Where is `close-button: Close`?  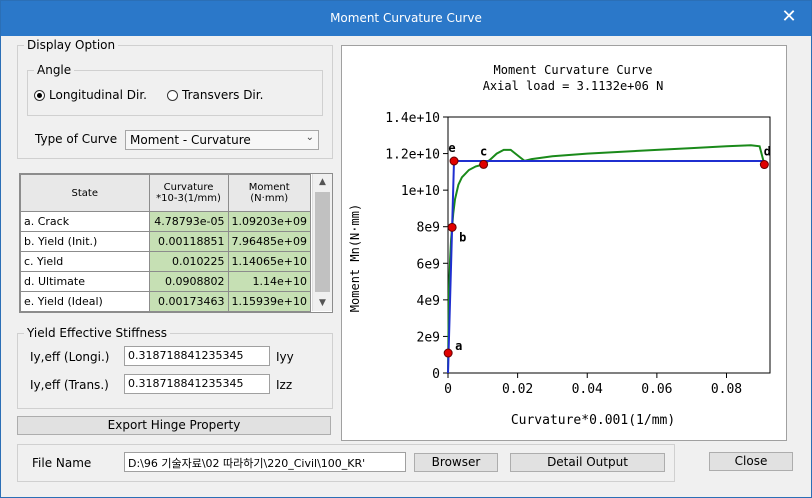 close-button: Close is located at coordinates (751, 461).